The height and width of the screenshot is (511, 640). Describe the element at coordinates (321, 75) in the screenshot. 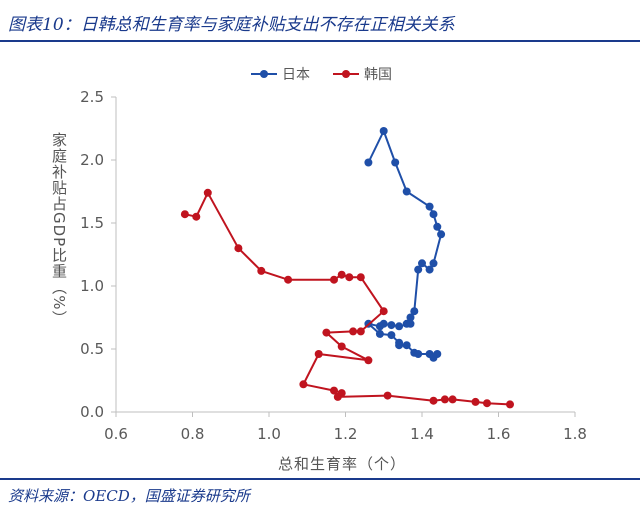

I see `legend: 日本 韩国` at that location.